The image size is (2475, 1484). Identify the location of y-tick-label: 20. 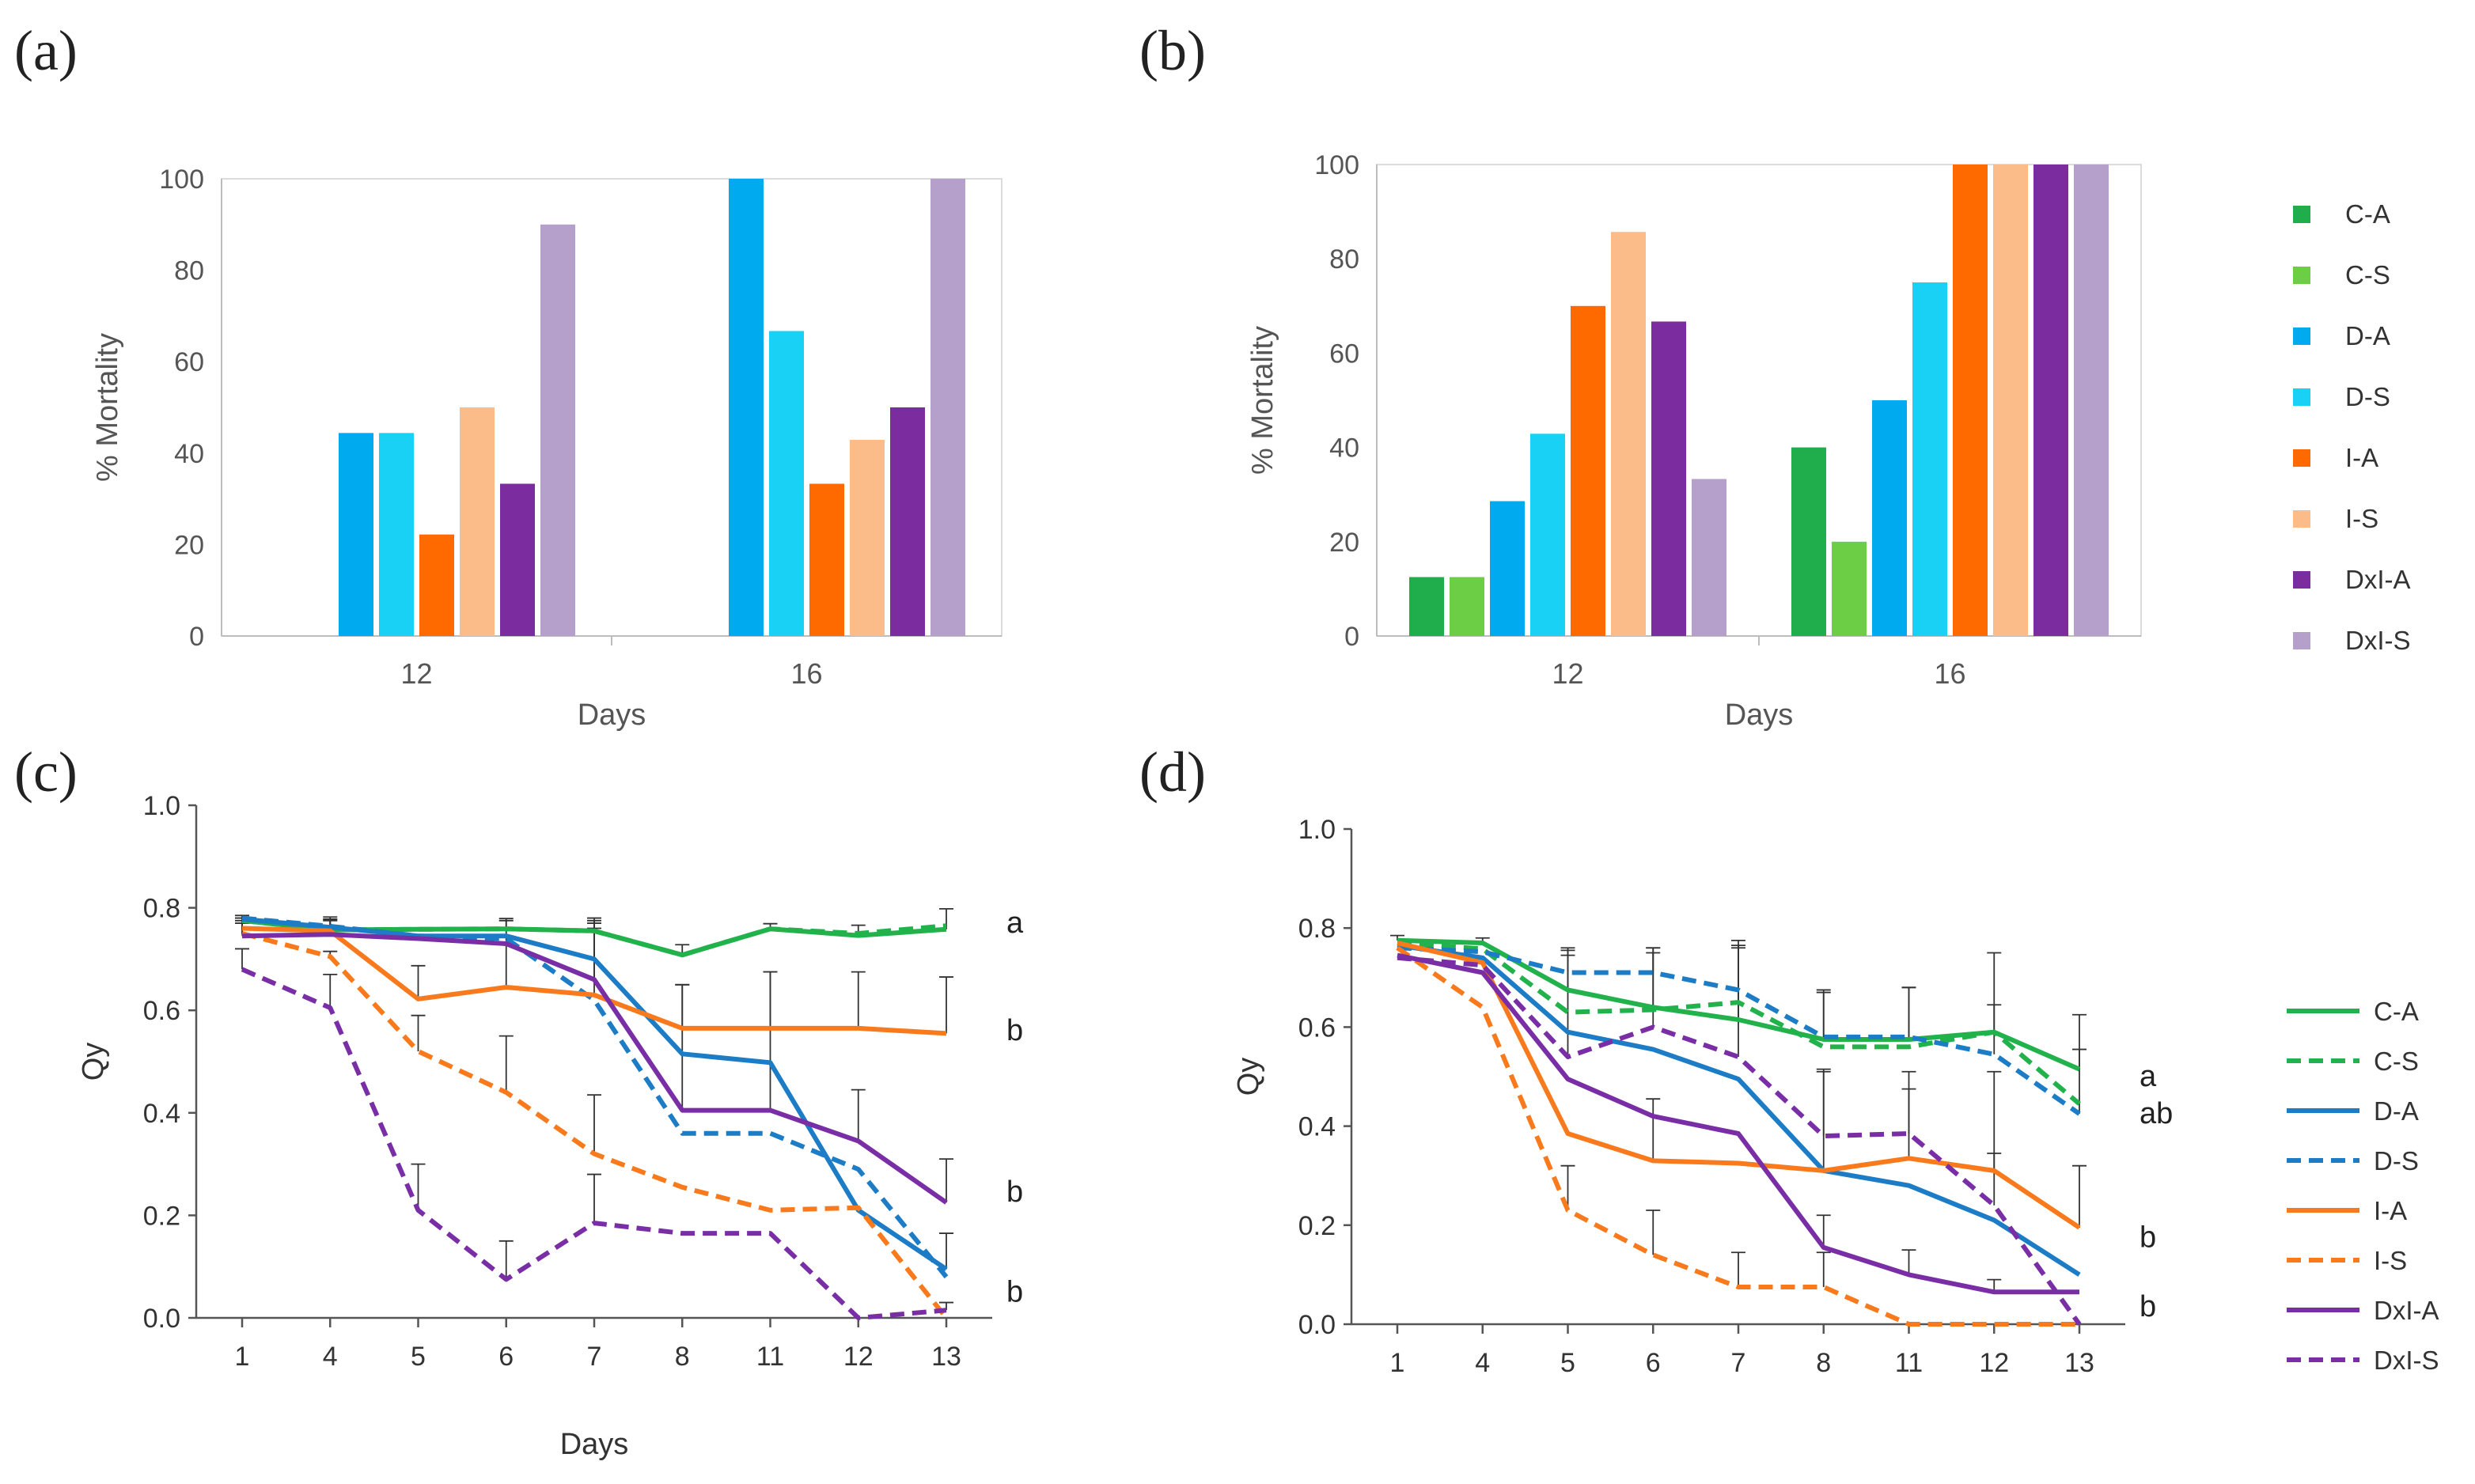
(1344, 543).